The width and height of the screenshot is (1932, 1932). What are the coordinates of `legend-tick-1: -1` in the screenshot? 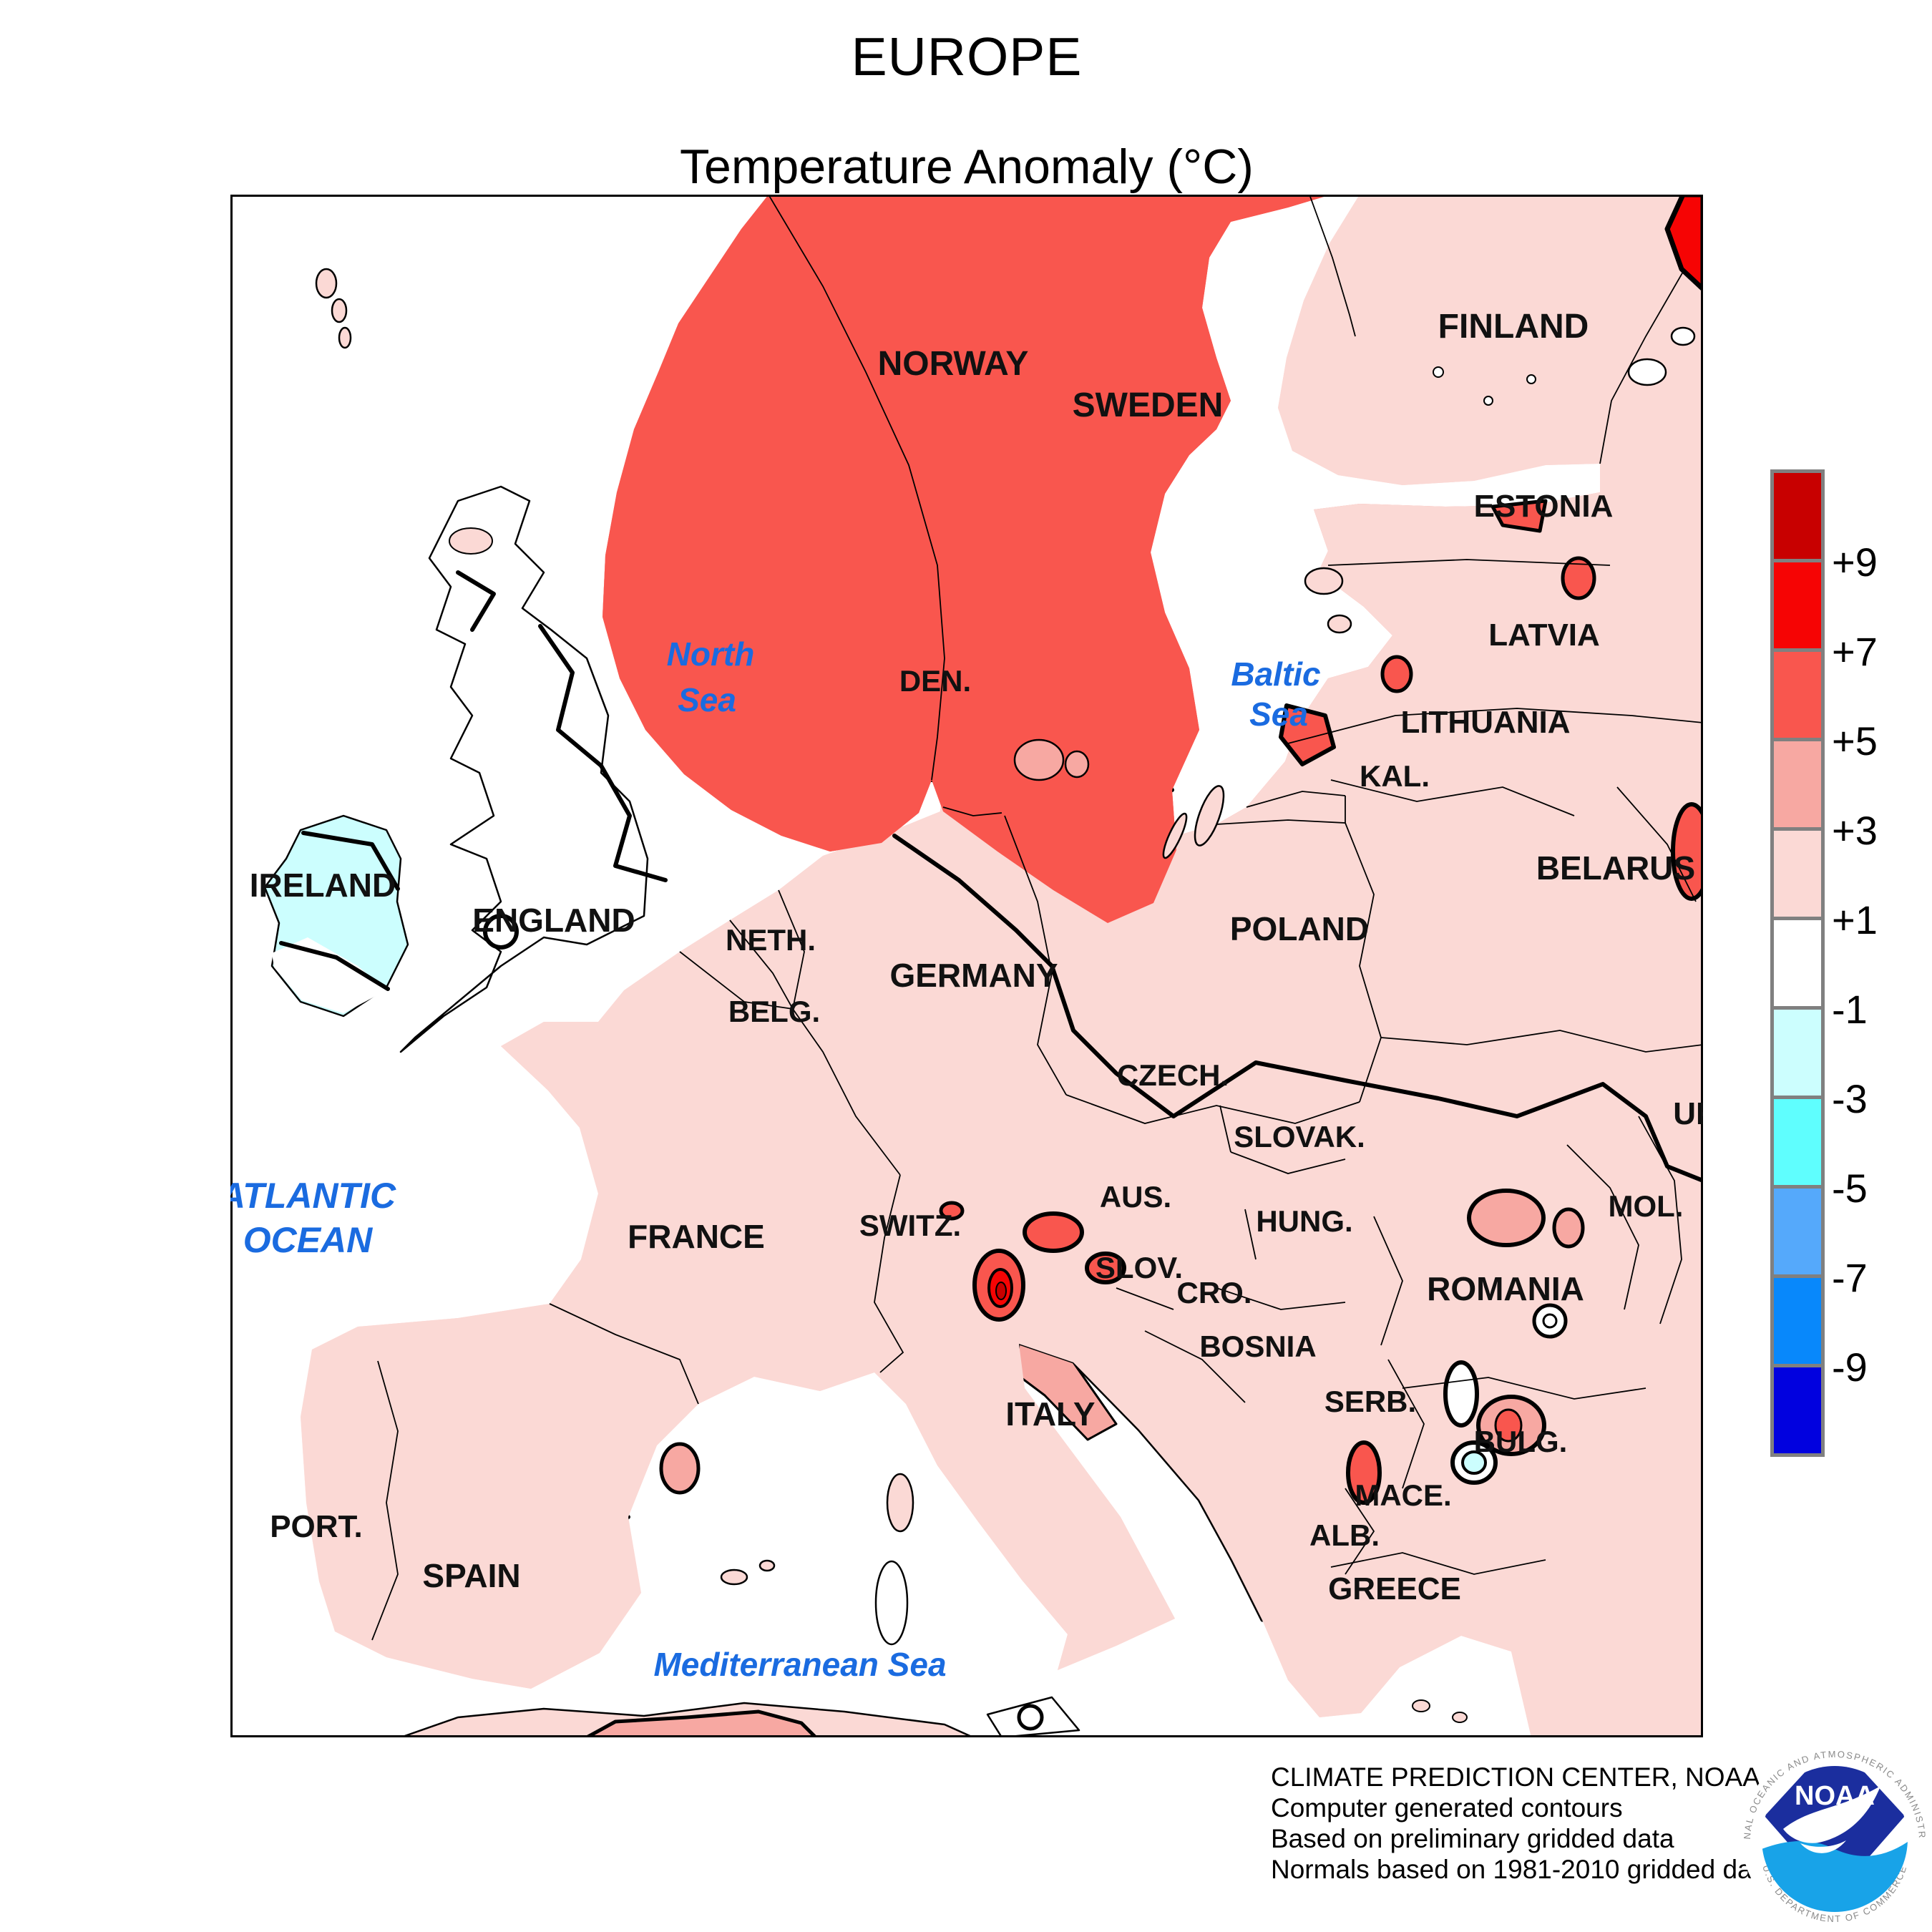 It's located at (1850, 1009).